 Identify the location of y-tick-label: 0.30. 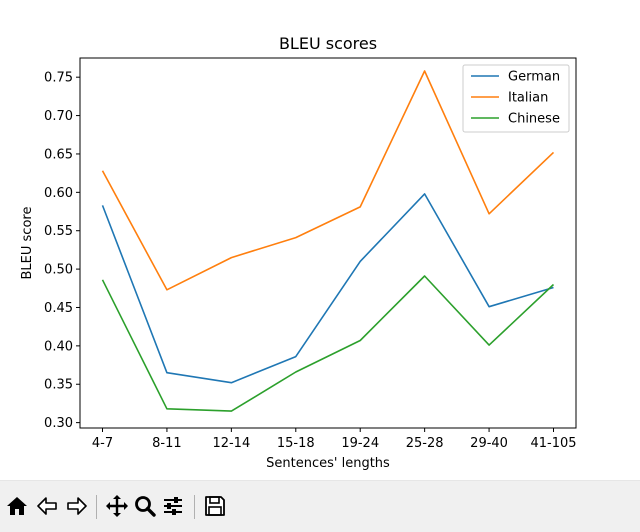
(58, 423).